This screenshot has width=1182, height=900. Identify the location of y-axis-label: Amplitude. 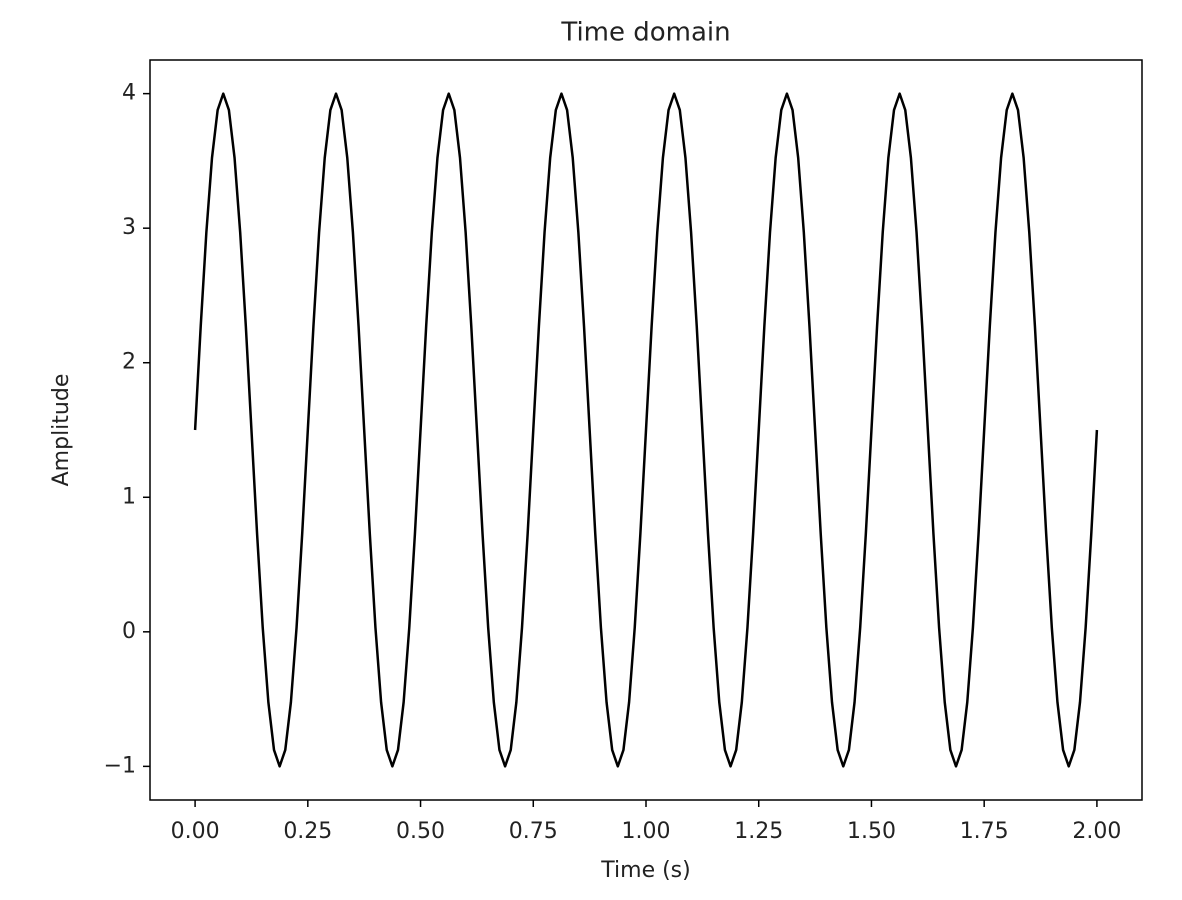
(61, 430).